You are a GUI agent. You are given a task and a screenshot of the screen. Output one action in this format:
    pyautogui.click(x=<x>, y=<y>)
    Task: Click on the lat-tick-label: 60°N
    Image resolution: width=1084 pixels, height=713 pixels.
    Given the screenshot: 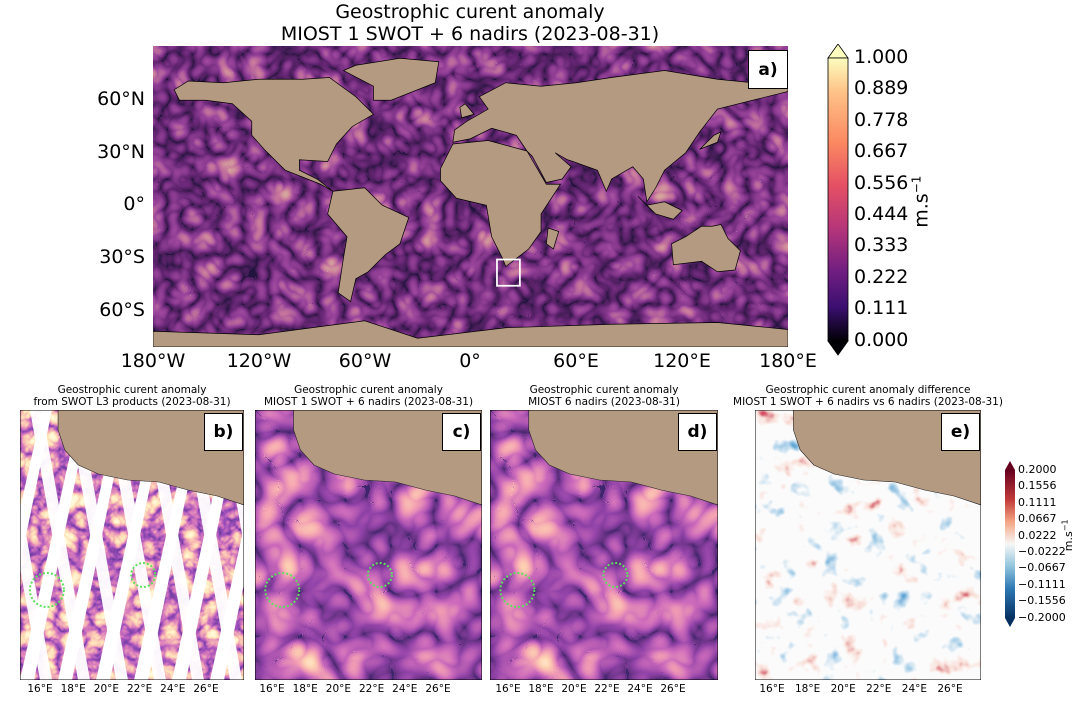 What is the action you would take?
    pyautogui.click(x=121, y=99)
    